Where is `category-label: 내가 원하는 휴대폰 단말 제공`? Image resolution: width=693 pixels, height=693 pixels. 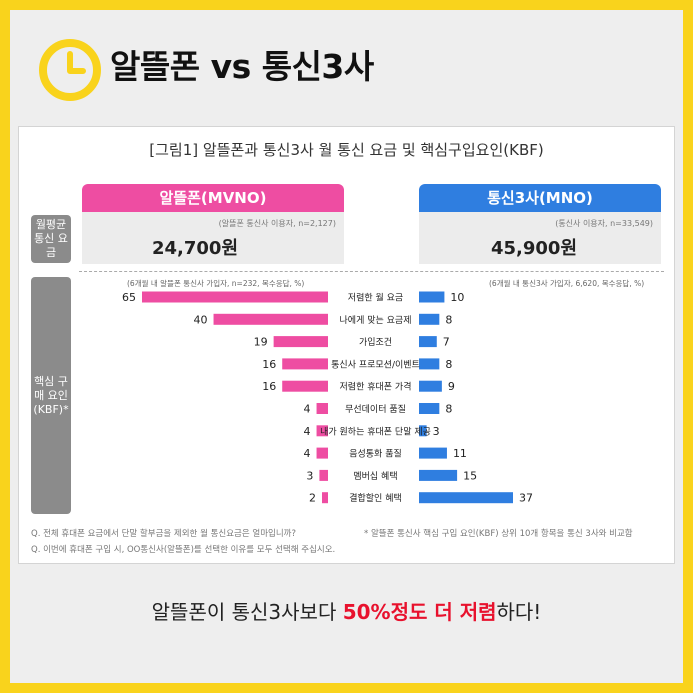 category-label: 내가 원하는 휴대폰 단말 제공 is located at coordinates (375, 431).